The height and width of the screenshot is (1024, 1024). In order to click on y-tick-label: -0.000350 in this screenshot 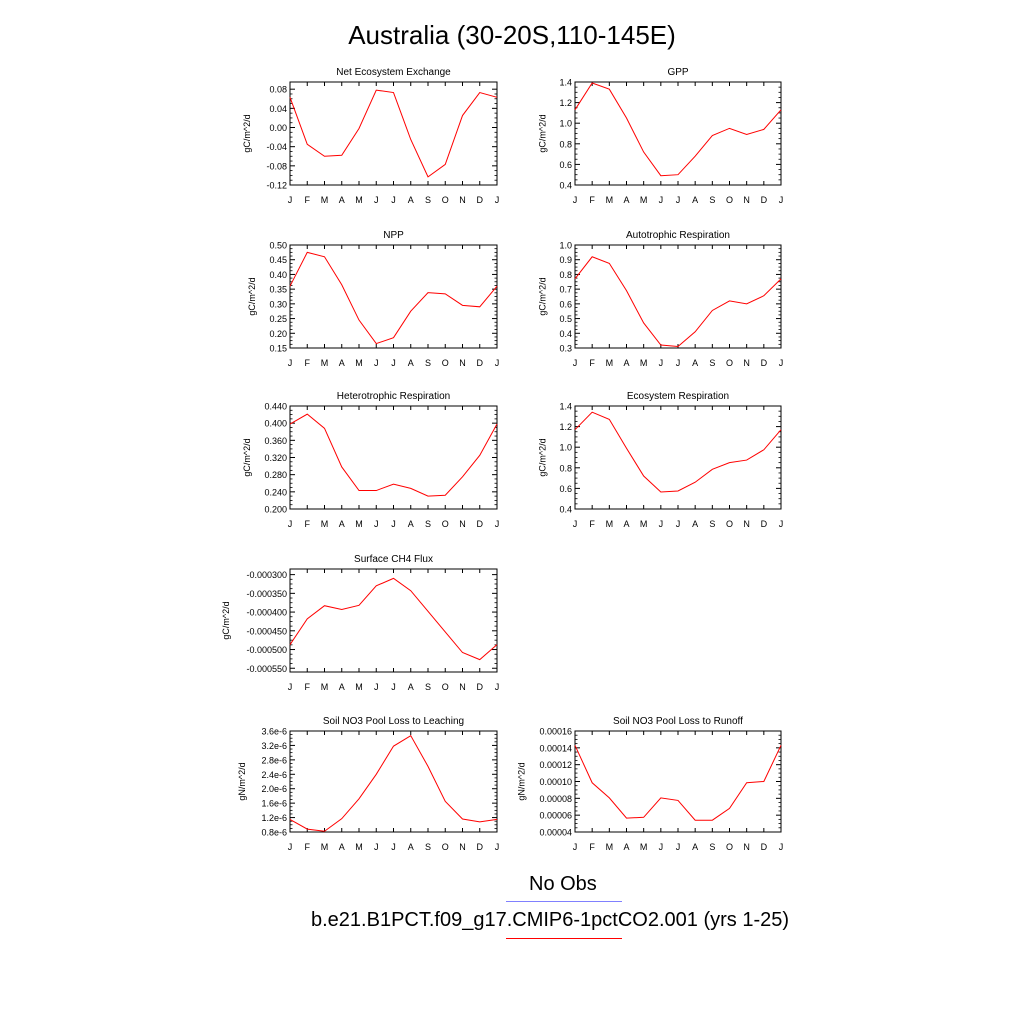, I will do `click(266, 594)`.